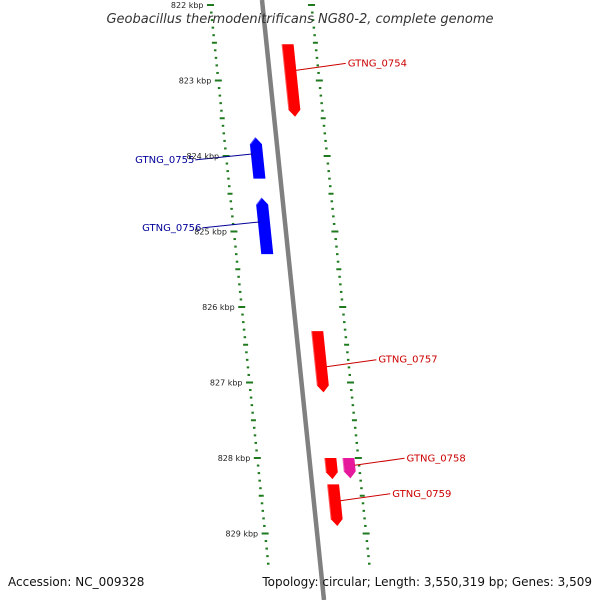 Image resolution: width=600 pixels, height=605 pixels. What do you see at coordinates (325, 465) in the screenshot?
I see `gene-gtng-0758-highlight` at bounding box center [325, 465].